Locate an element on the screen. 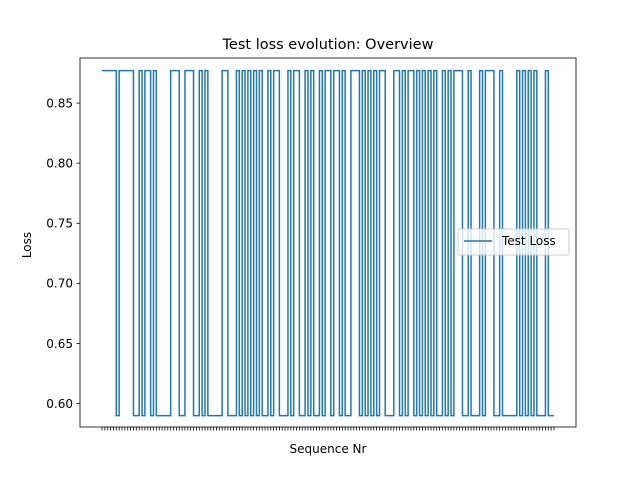 Image resolution: width=640 pixels, height=480 pixels. y-tick-label: 0.75 is located at coordinates (59, 224).